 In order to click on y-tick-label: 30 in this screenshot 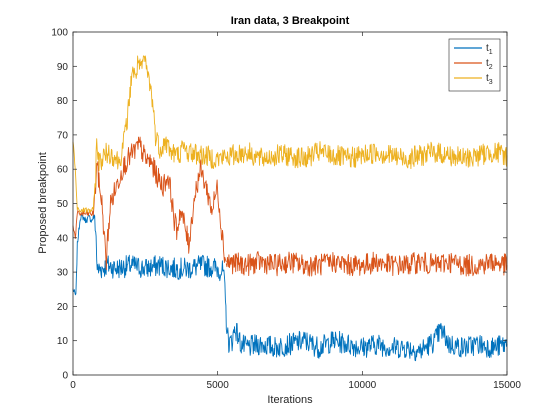, I will do `click(63, 273)`.